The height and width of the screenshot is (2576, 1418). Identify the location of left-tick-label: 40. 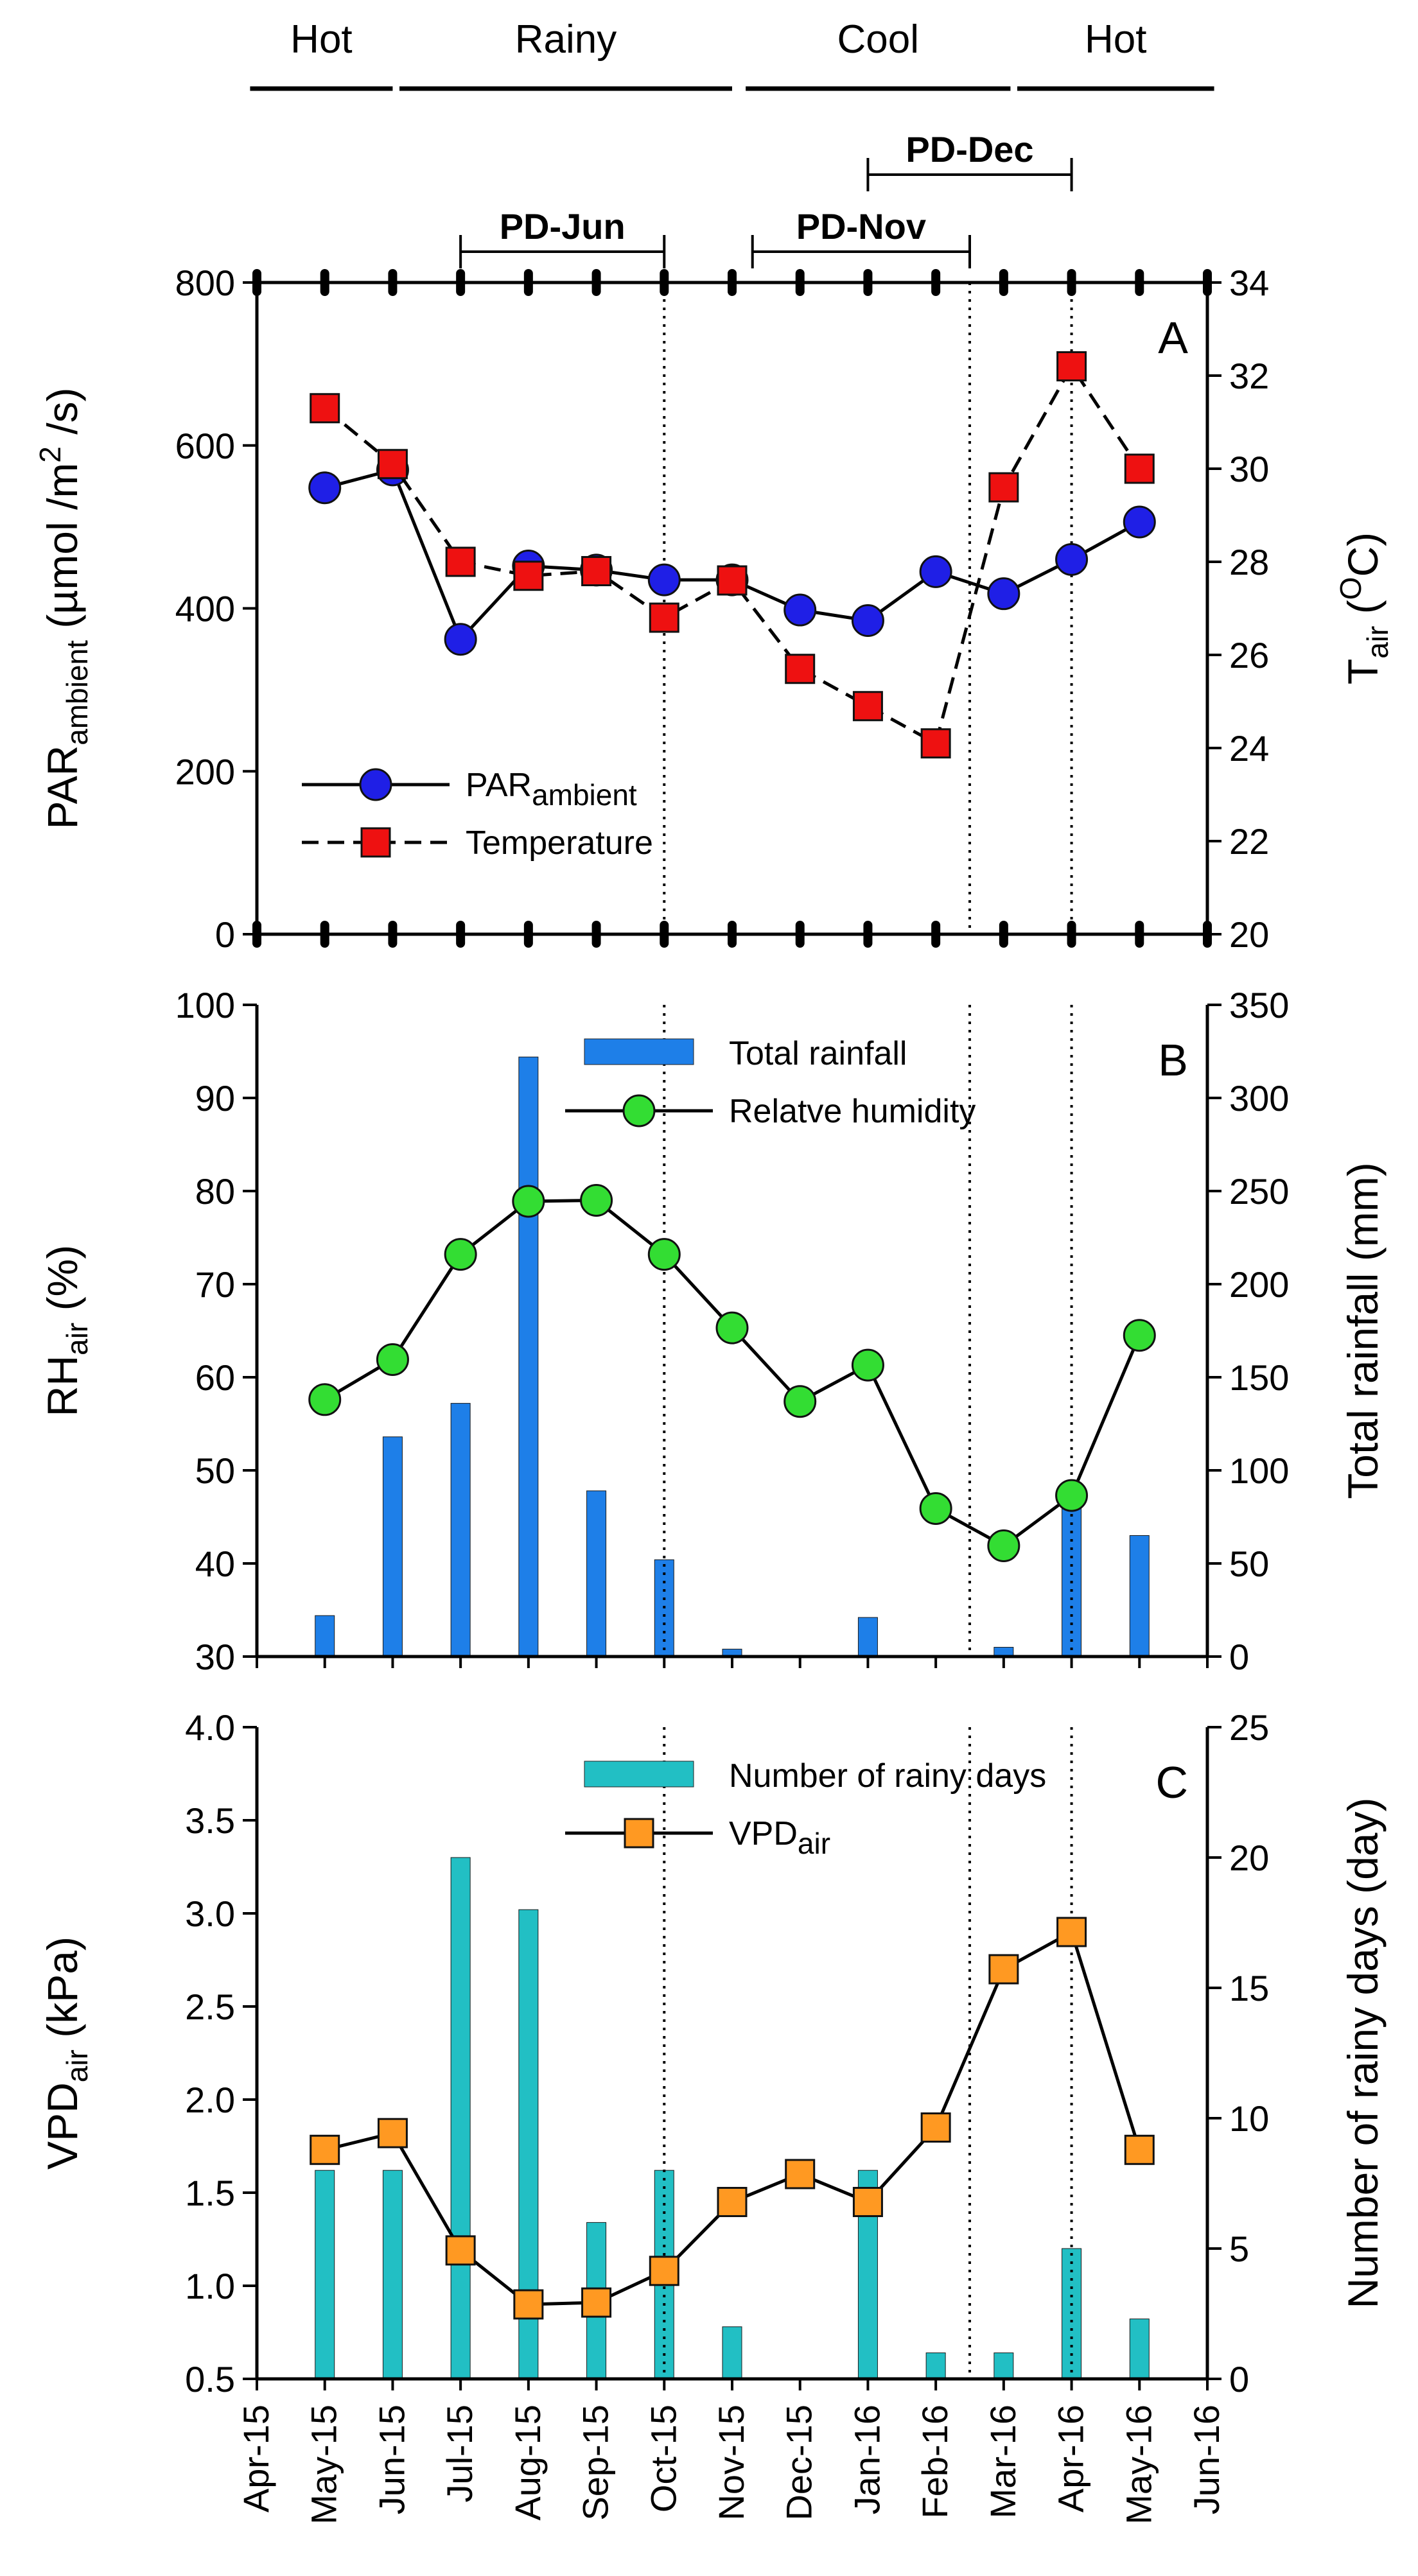
(215, 1564).